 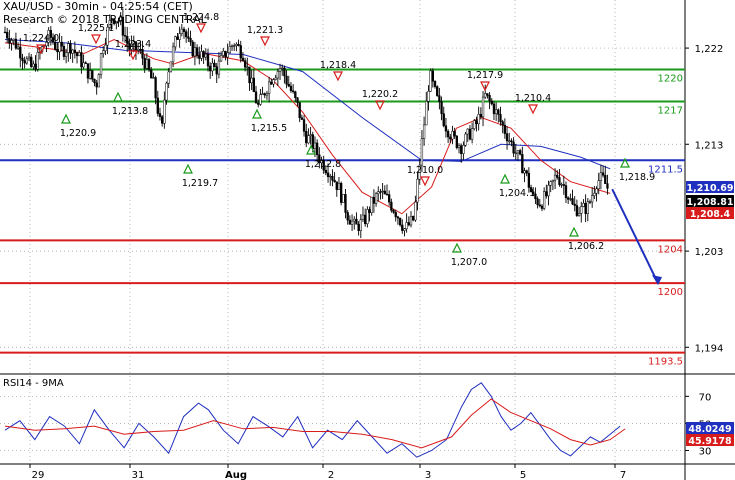 What do you see at coordinates (315, 423) in the screenshot?
I see `rsi-line` at bounding box center [315, 423].